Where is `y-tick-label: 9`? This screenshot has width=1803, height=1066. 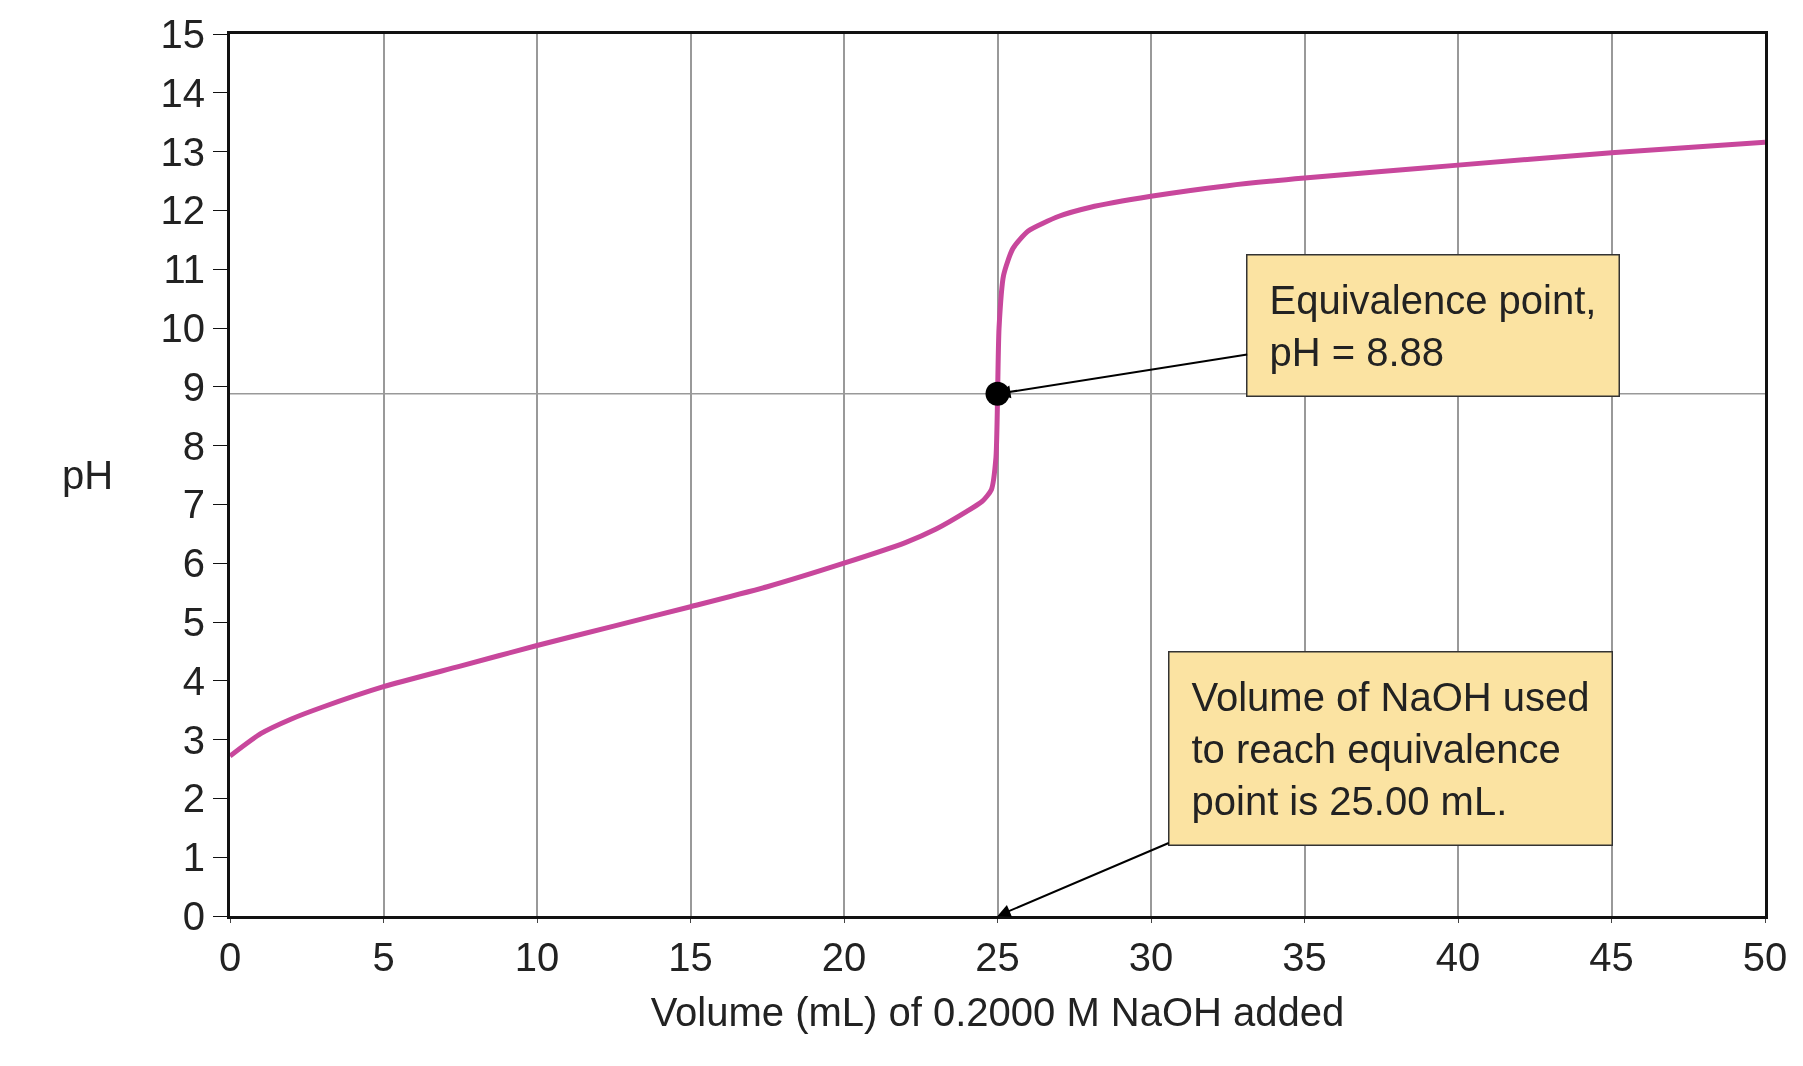
y-tick-label: 9 is located at coordinates (193, 386).